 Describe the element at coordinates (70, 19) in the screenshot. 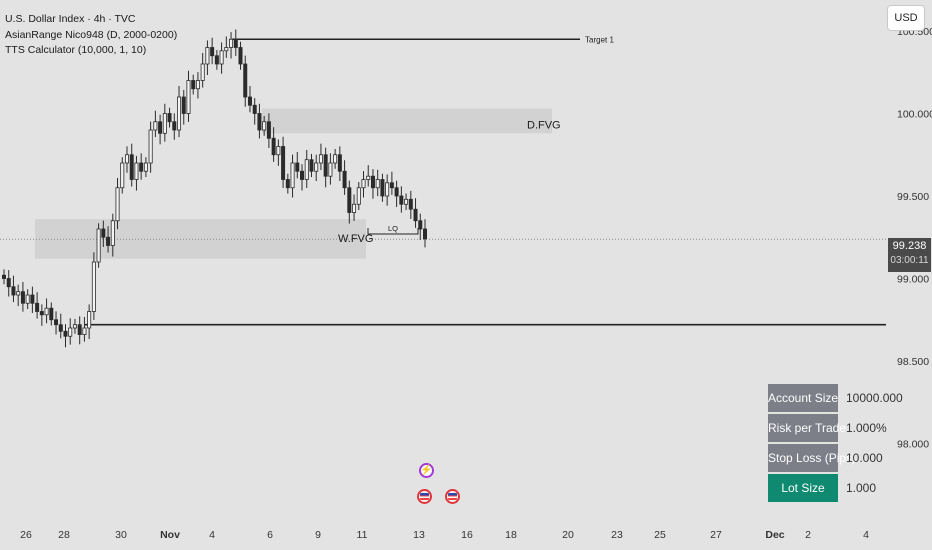

I see `symbol-title: U.S. Dollar Index · 4h · TVC` at that location.